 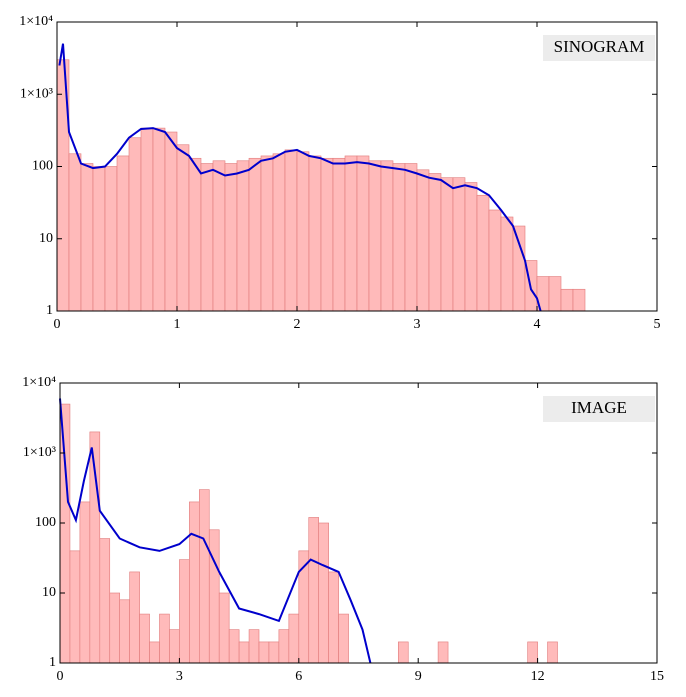 What do you see at coordinates (537, 324) in the screenshot?
I see `x-tick-label: 4` at bounding box center [537, 324].